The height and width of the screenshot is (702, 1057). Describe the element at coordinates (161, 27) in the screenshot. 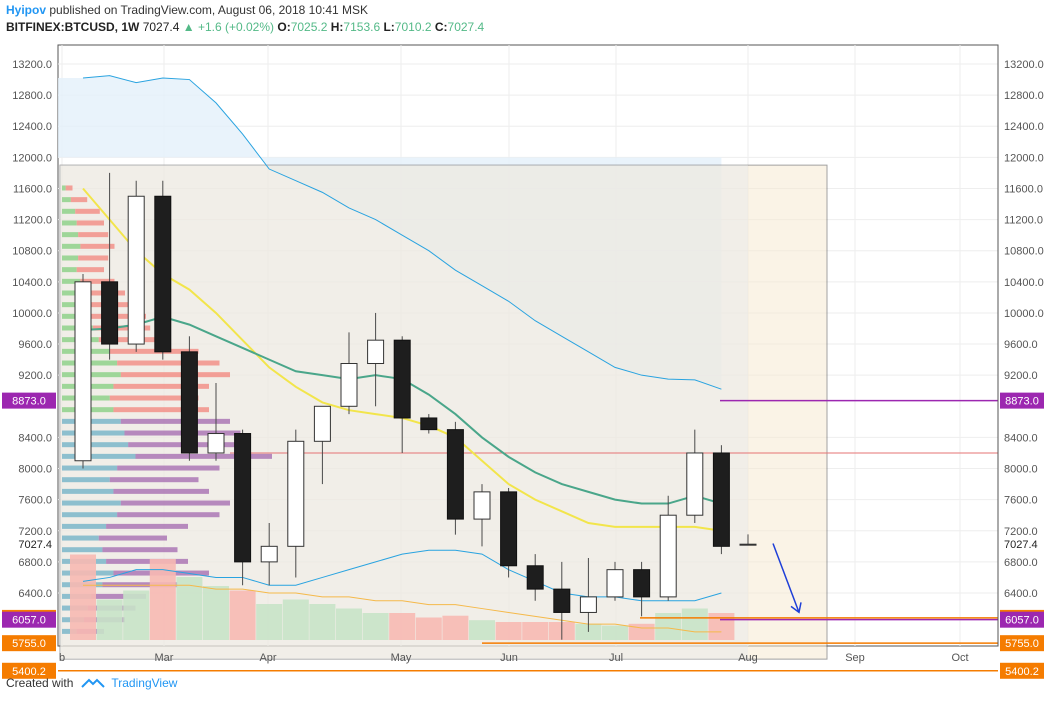

I see `last-price: 7027.4` at that location.